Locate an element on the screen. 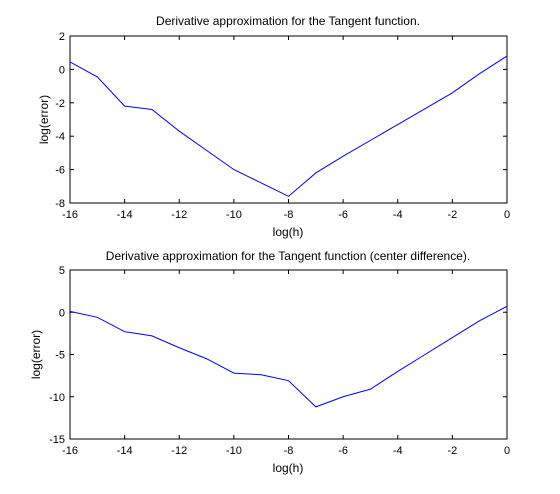 This screenshot has width=560, height=494. chart-1-ytick-label: 2 is located at coordinates (62, 37).